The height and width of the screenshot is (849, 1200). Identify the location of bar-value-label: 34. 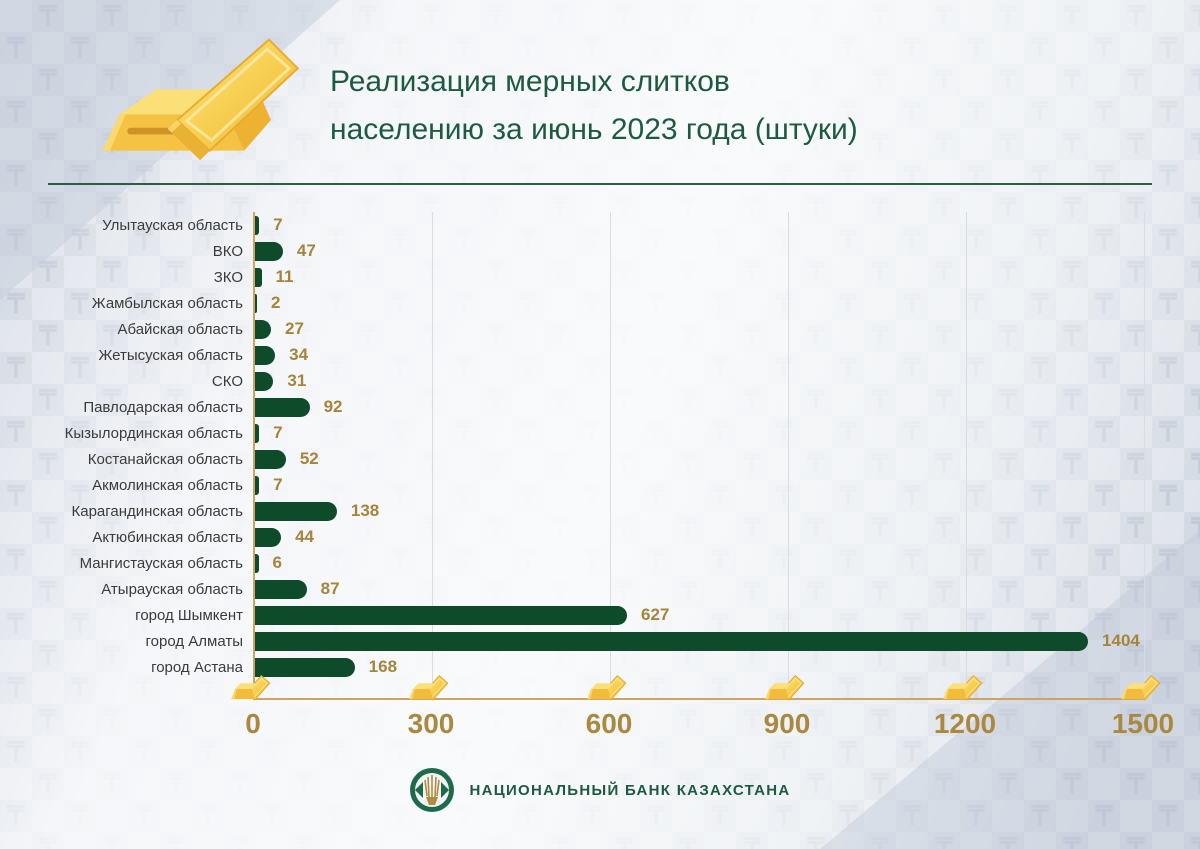
(299, 354).